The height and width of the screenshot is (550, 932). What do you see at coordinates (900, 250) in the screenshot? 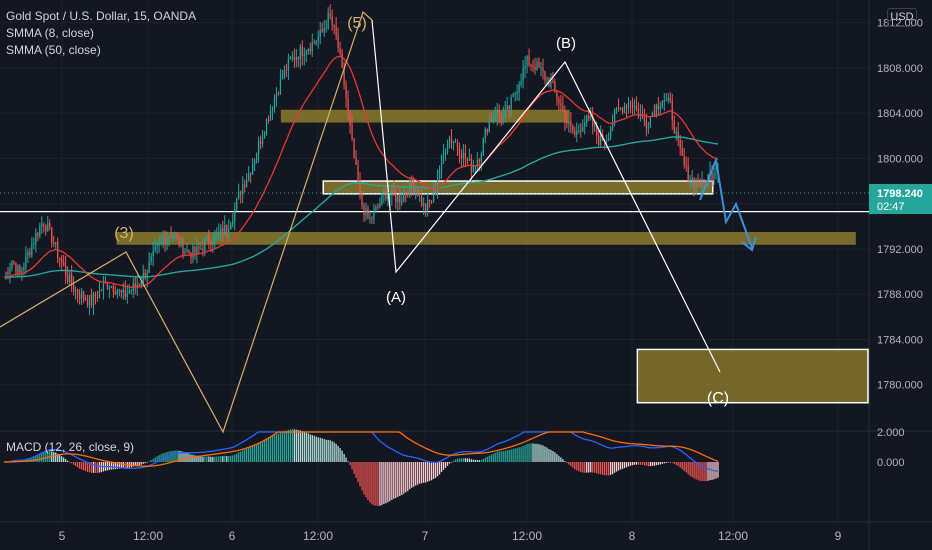
I see `y-tick-label: 1792.000` at bounding box center [900, 250].